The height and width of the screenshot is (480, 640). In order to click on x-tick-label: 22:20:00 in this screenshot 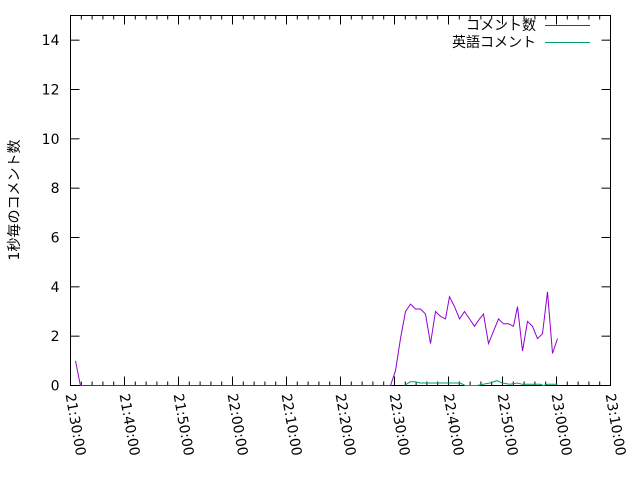, I will do `click(345, 424)`.